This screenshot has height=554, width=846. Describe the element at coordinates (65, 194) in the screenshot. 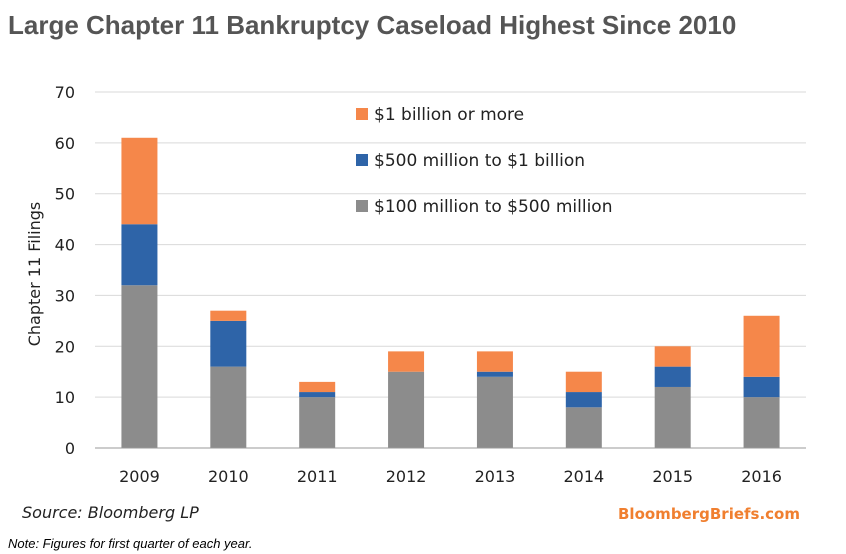

I see `y-tick-label: 50` at that location.